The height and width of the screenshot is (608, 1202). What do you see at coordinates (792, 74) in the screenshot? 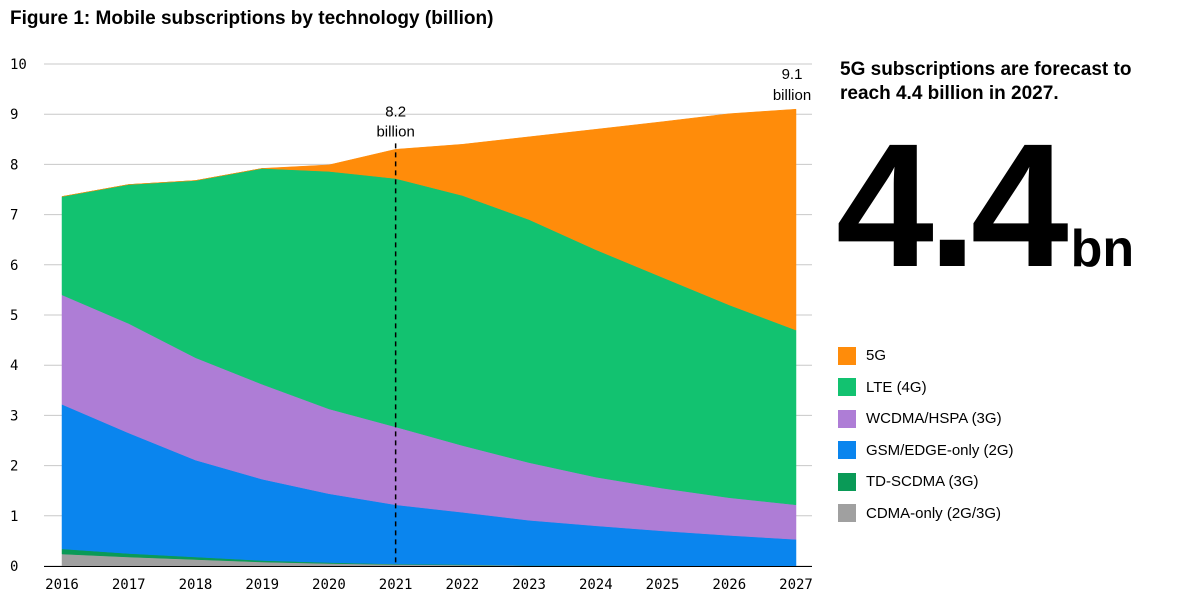
I see `annotation-value-2027: 9.1` at bounding box center [792, 74].